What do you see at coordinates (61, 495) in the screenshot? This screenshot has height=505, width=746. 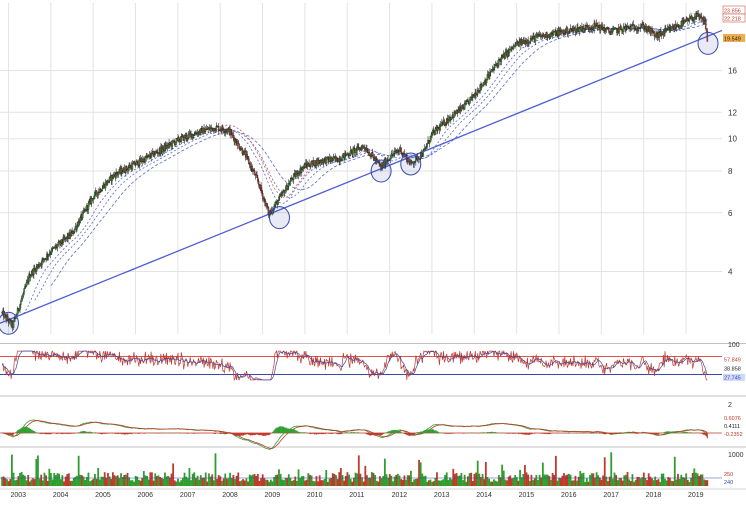 I see `x-tick-label: 2004` at bounding box center [61, 495].